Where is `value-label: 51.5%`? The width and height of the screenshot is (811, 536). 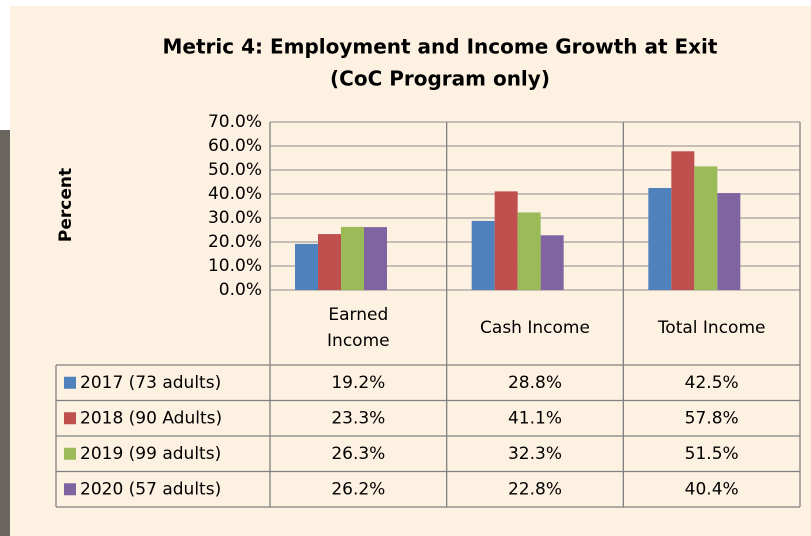 value-label: 51.5% is located at coordinates (712, 454).